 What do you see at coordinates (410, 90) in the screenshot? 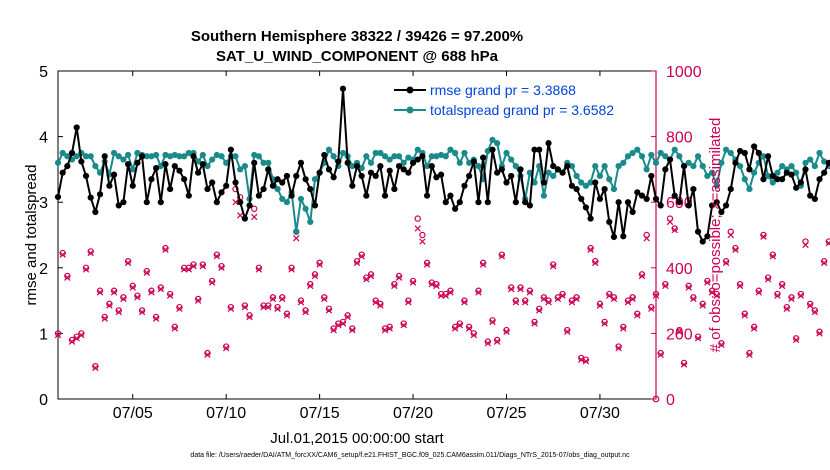
I see `legend-rmse-marker` at bounding box center [410, 90].